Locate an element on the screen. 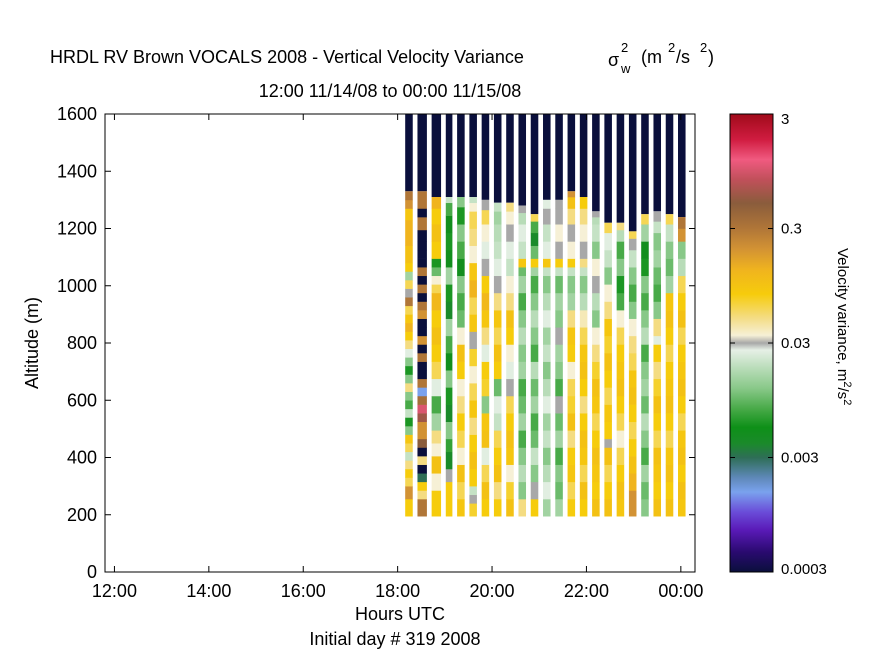 Image resolution: width=875 pixels, height=656 pixels. y-tick-label: 800 is located at coordinates (82, 343).